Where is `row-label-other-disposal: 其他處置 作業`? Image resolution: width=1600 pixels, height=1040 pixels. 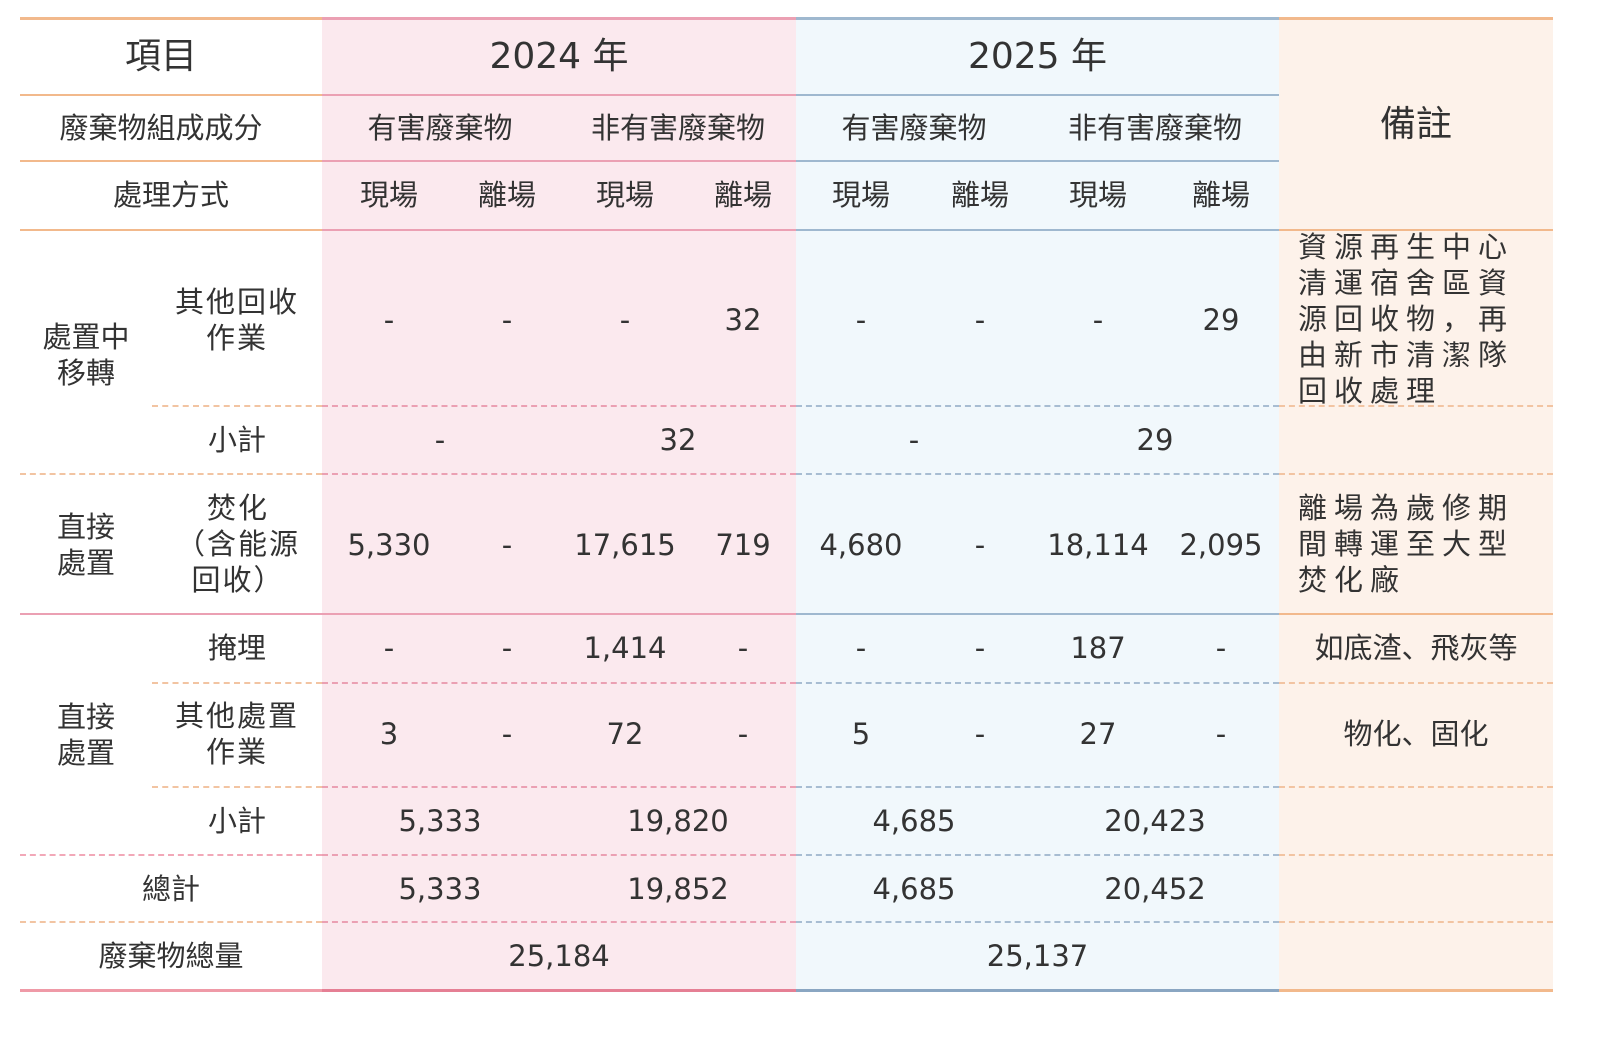 row-label-other-disposal: 其他處置 作業 is located at coordinates (236, 734).